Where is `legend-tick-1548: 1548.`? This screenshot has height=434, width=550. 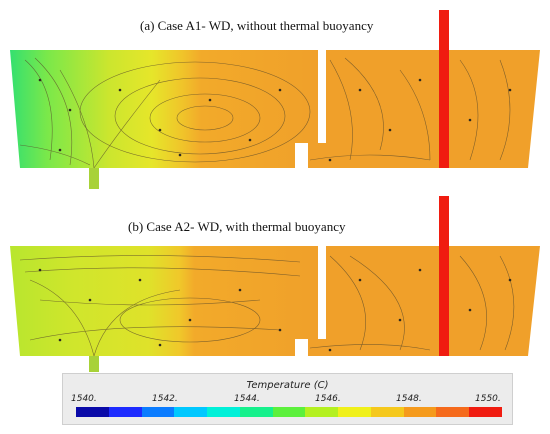
legend-tick-1548: 1548. is located at coordinates (409, 399).